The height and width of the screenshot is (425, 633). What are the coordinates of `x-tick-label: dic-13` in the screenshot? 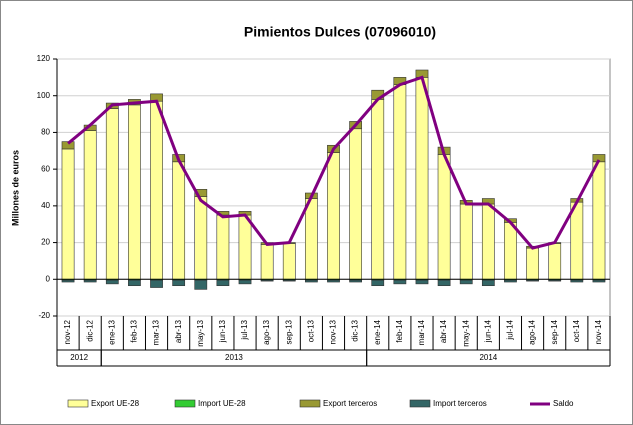 It's located at (355, 330).